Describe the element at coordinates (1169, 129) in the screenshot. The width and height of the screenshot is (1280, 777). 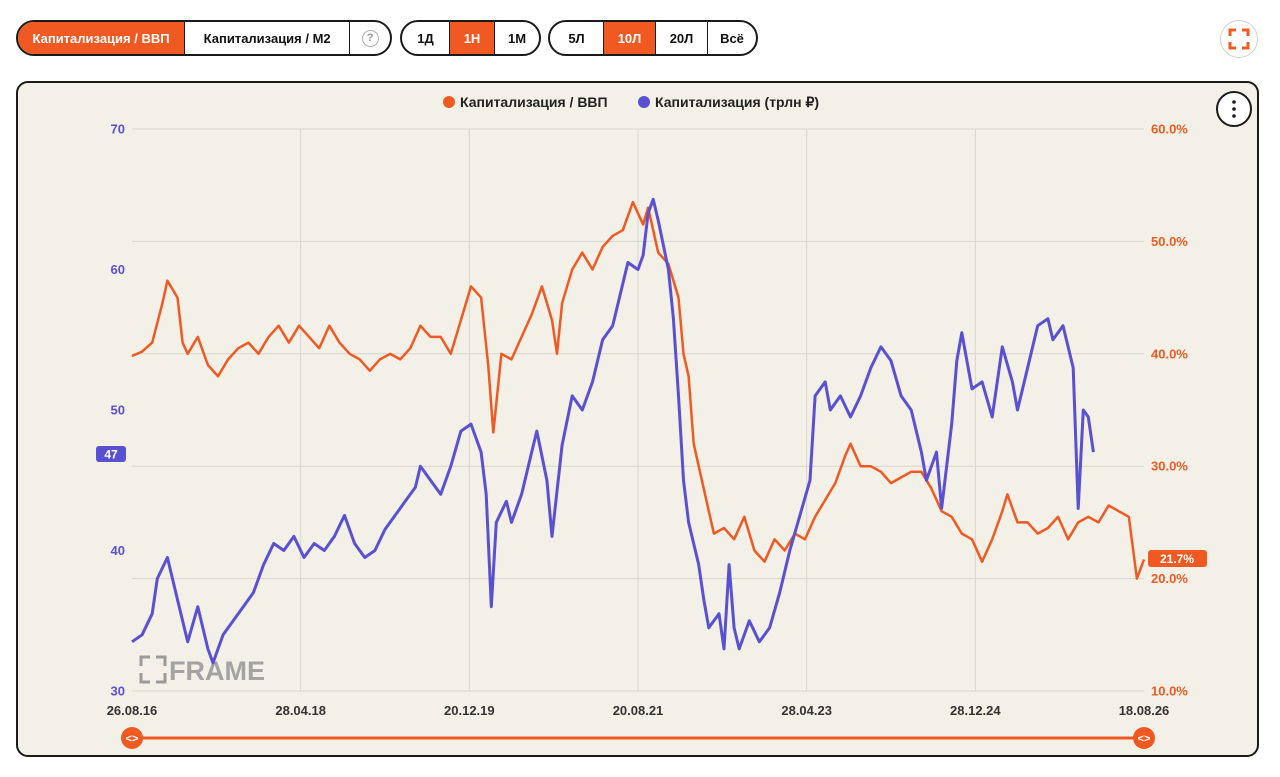
I see `right-tick-label: 60.0%` at that location.